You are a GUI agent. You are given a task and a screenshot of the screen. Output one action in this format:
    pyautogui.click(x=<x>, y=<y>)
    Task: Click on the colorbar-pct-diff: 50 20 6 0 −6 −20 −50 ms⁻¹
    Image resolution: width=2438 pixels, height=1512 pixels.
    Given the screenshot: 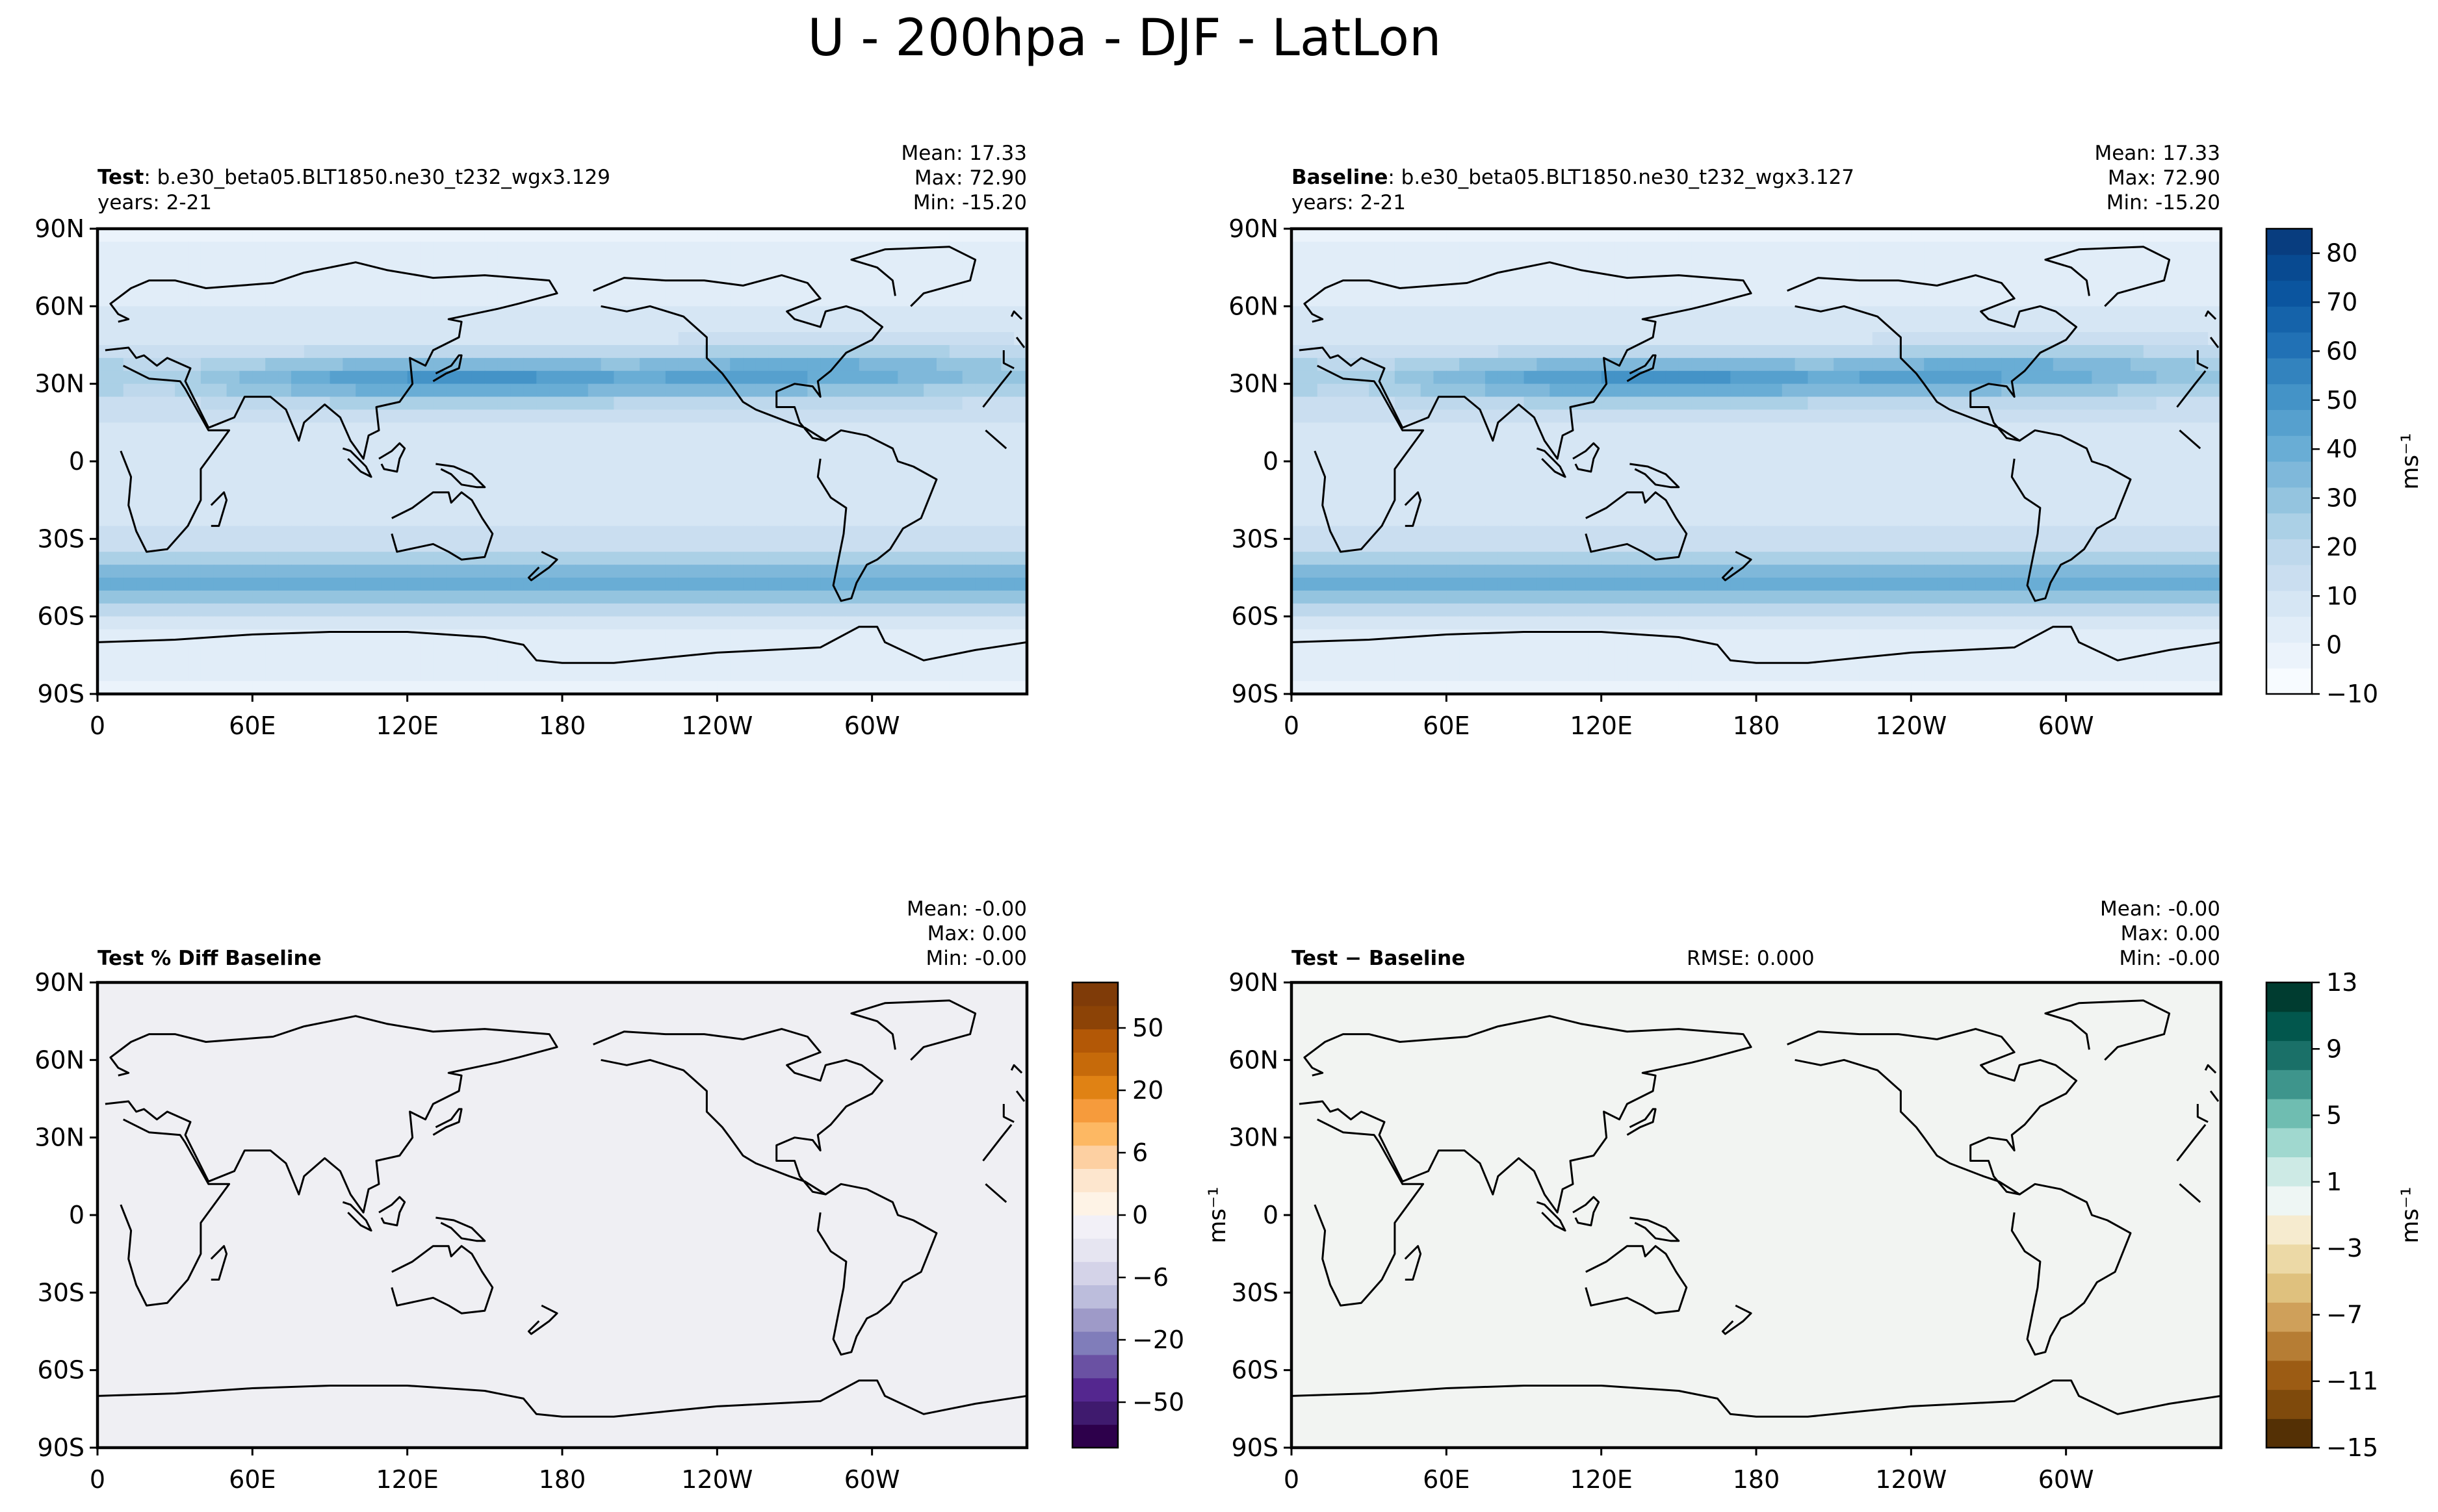 What is the action you would take?
    pyautogui.click(x=1151, y=1215)
    